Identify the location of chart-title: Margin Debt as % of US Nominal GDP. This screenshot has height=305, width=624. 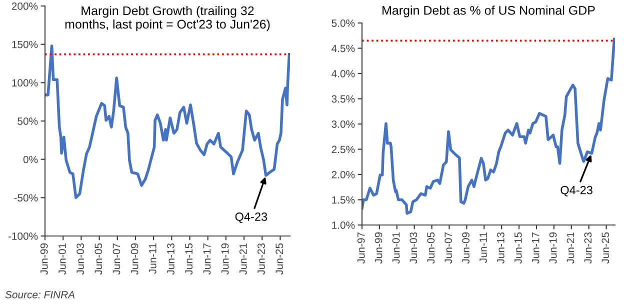
(488, 12).